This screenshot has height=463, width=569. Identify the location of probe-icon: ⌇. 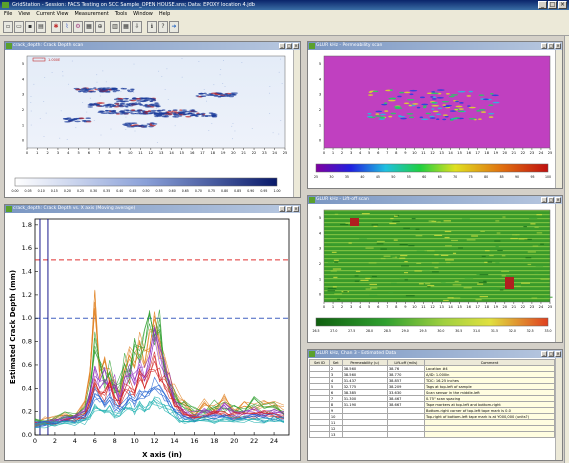
(67, 26).